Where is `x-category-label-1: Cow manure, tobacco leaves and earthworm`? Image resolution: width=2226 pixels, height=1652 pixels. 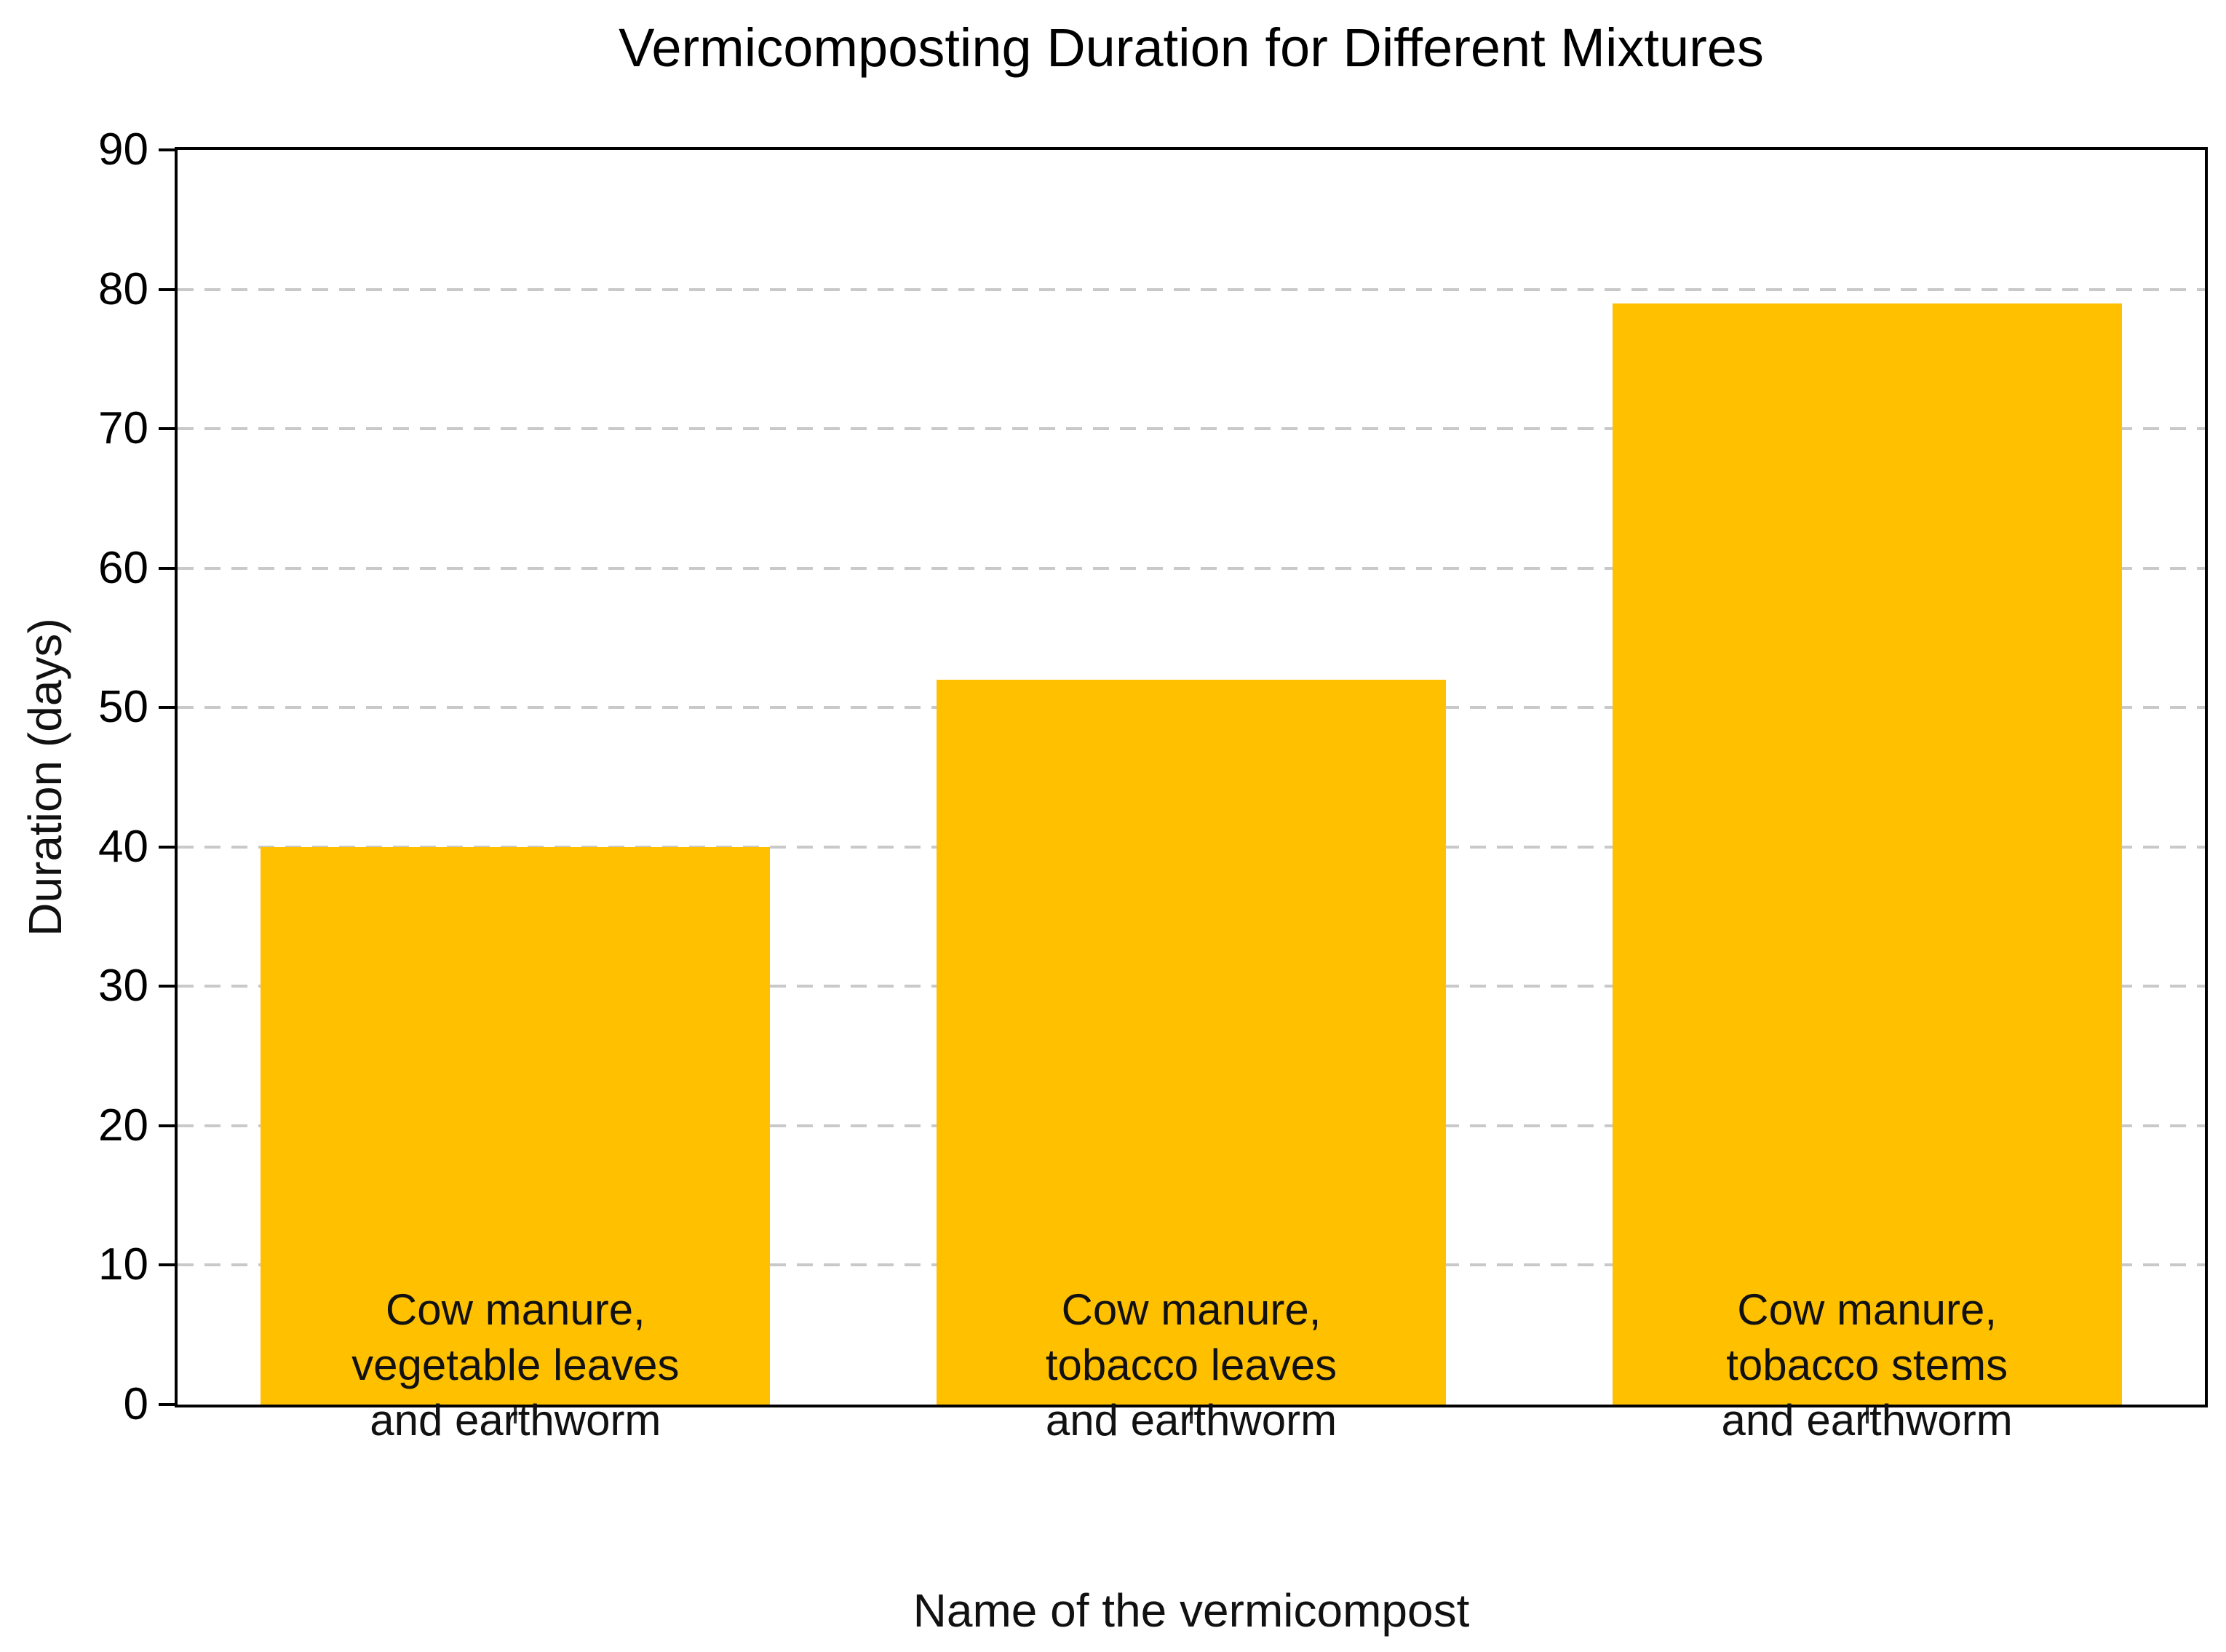
x-category-label-1: Cow manure, tobacco leaves and earthworm is located at coordinates (1191, 1365).